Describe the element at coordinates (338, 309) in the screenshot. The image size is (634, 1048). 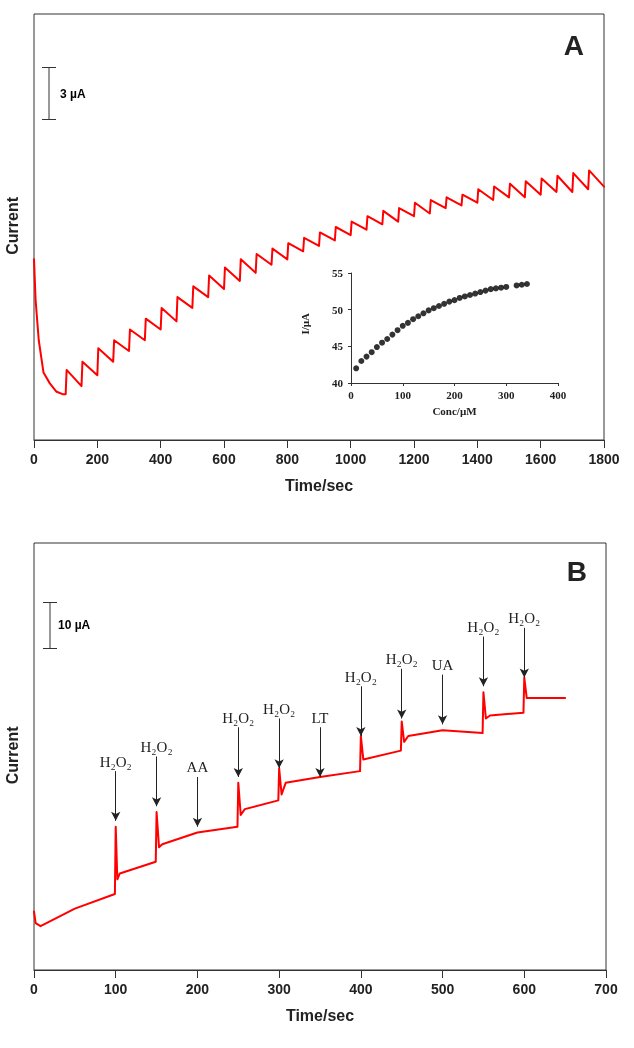
I see `y-tick-label: 50` at that location.